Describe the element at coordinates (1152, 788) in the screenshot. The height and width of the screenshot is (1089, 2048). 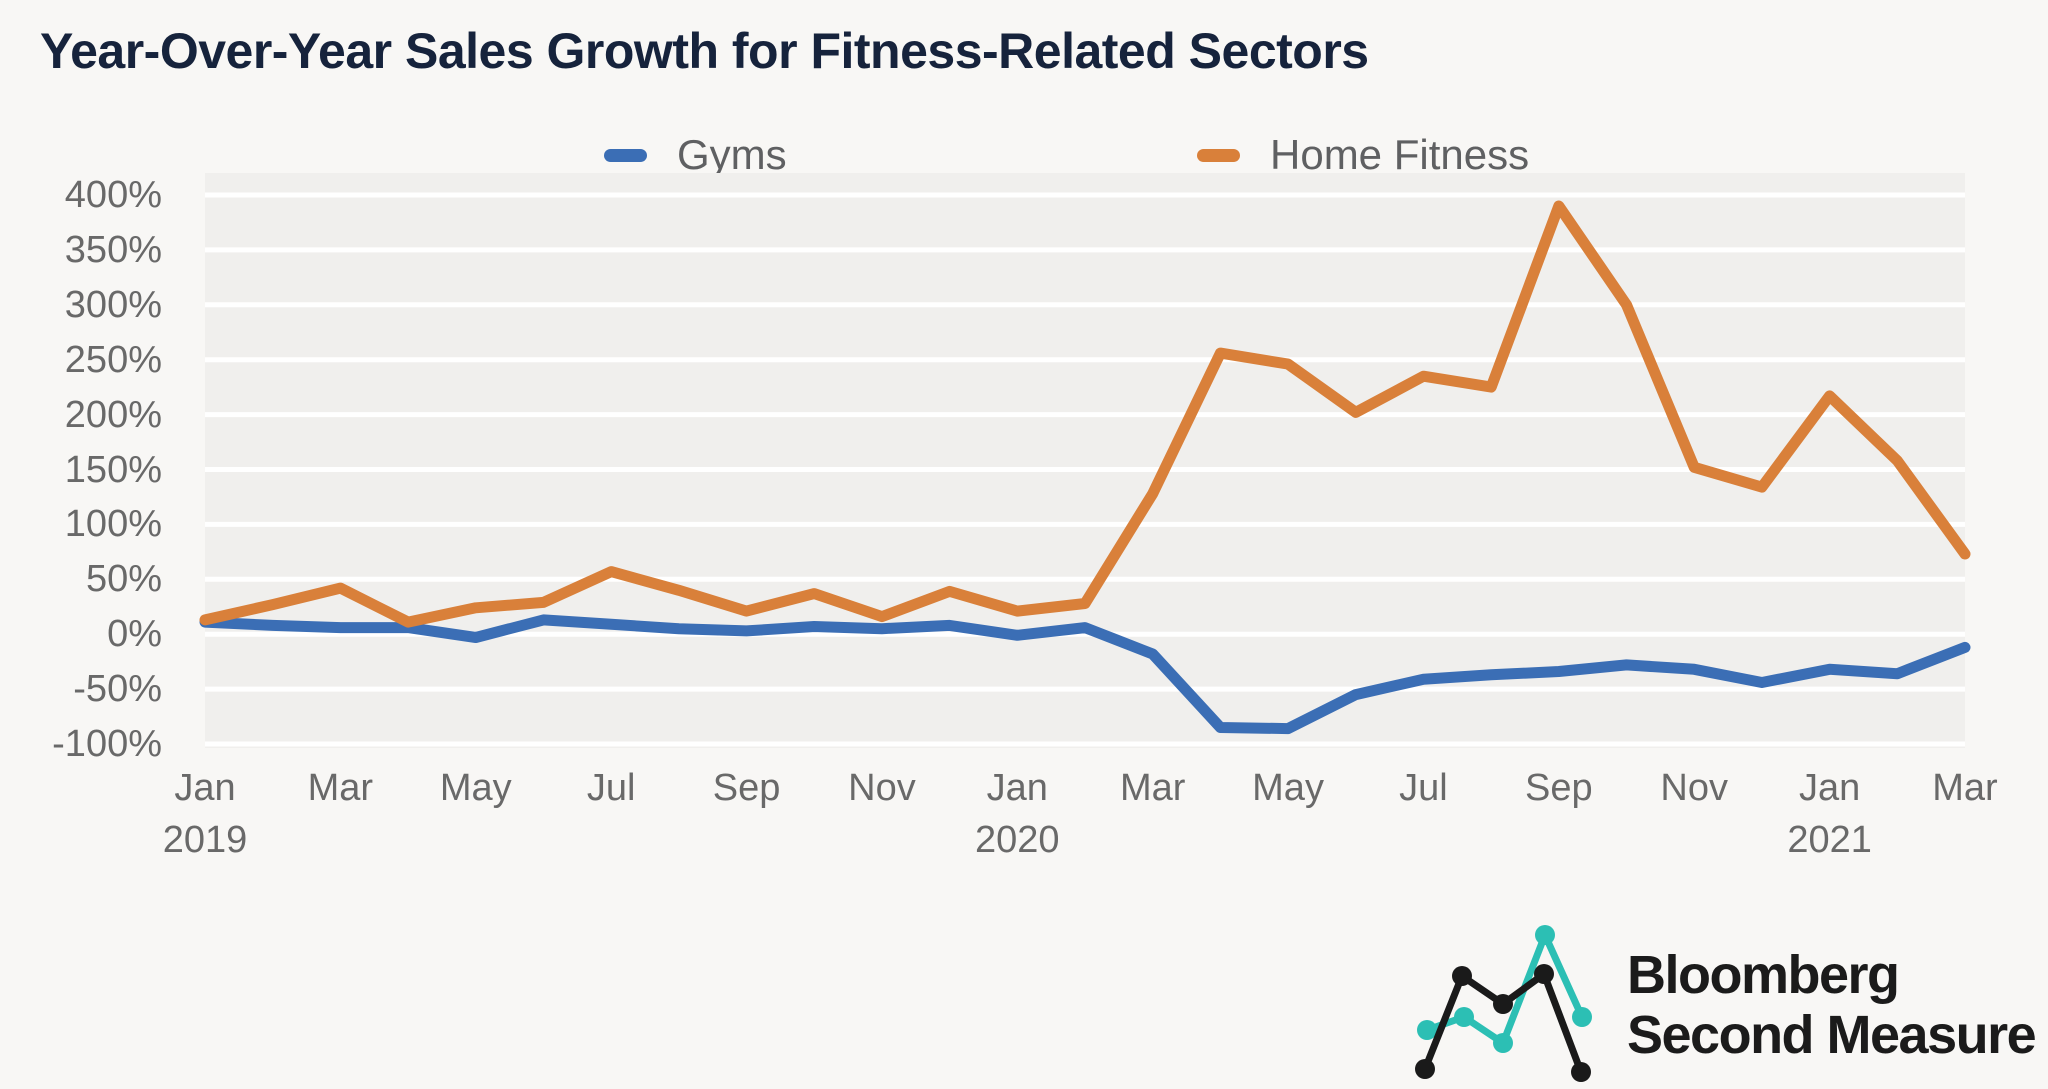
I see `x-tick-label-7: Mar` at that location.